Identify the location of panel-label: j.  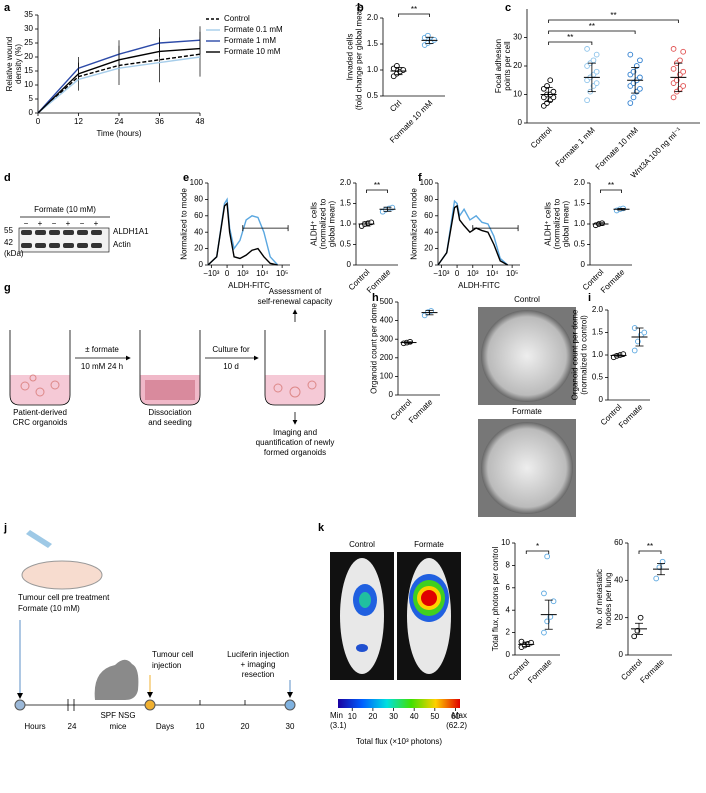
(5, 528).